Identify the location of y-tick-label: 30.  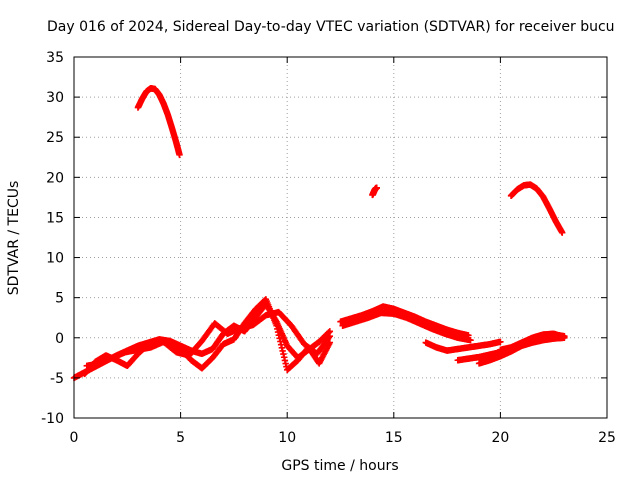
(55, 98).